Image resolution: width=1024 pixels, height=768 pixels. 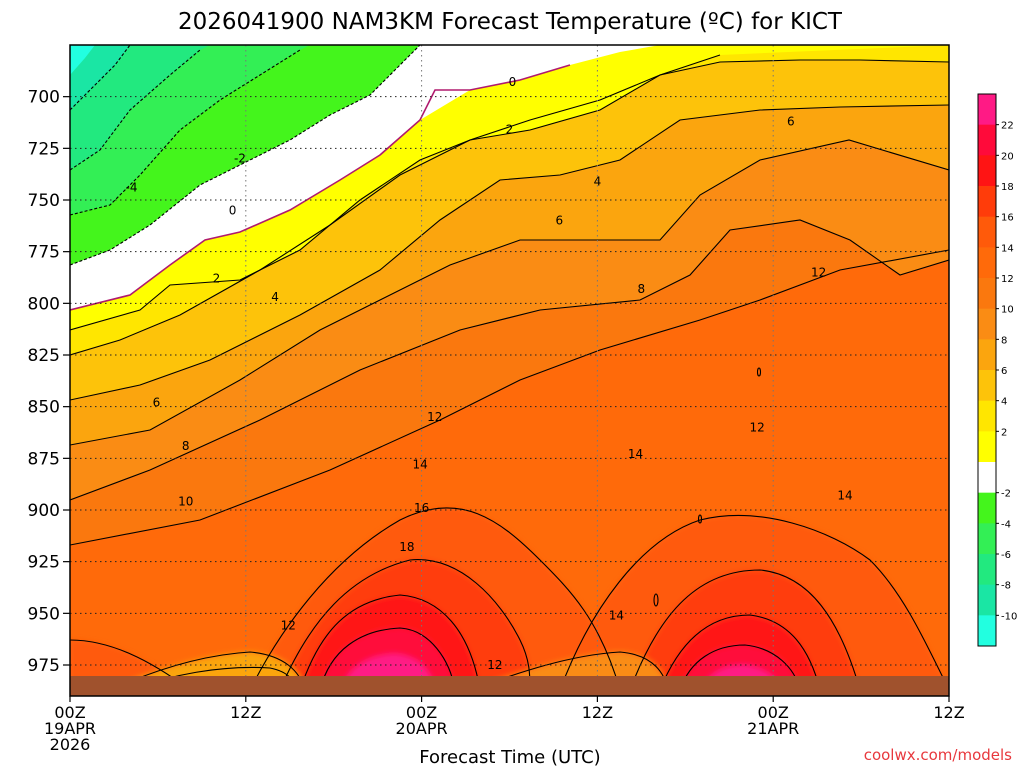 What do you see at coordinates (509, 757) in the screenshot?
I see `x-axis-label: Forecast Time (UTC)` at bounding box center [509, 757].